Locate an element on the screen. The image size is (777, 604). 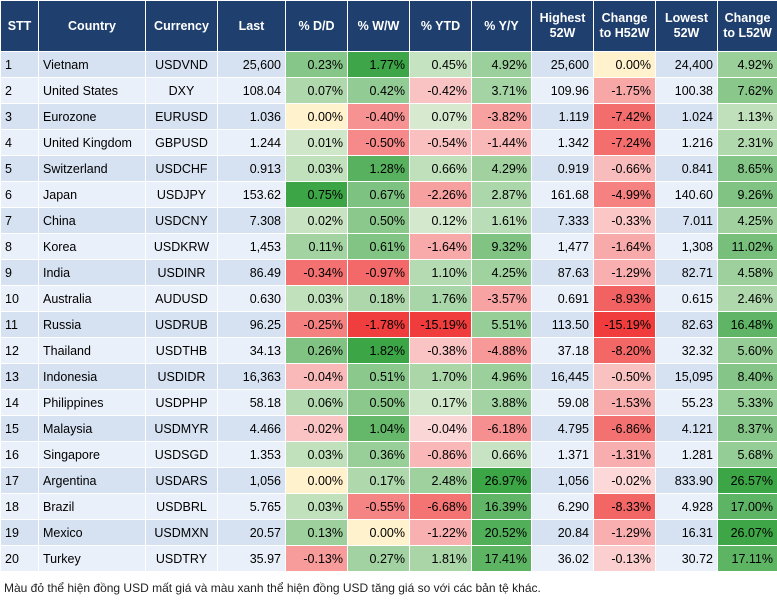
value-cell: -0.50% is located at coordinates (625, 377).